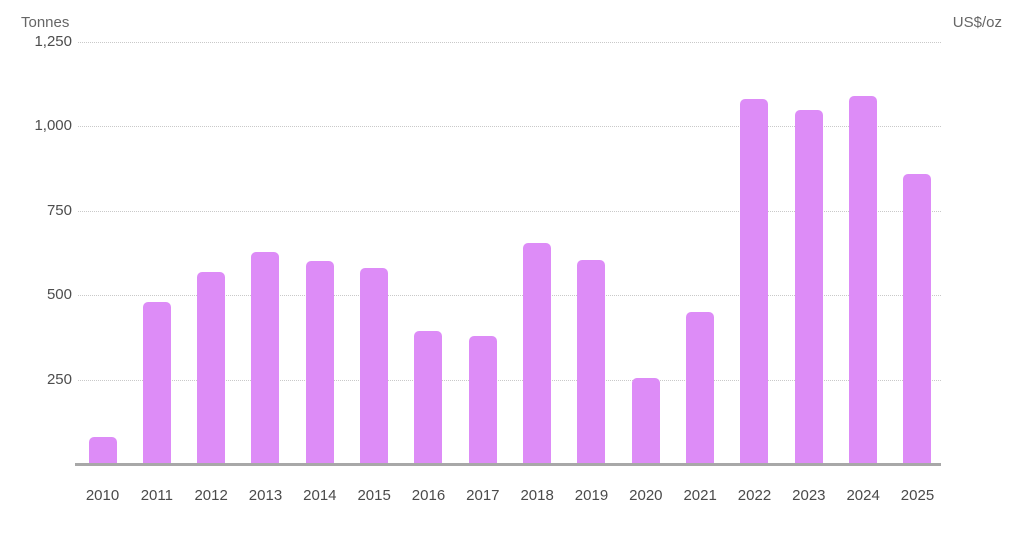 The width and height of the screenshot is (1024, 537). Describe the element at coordinates (591, 361) in the screenshot. I see `bar-2019` at that location.